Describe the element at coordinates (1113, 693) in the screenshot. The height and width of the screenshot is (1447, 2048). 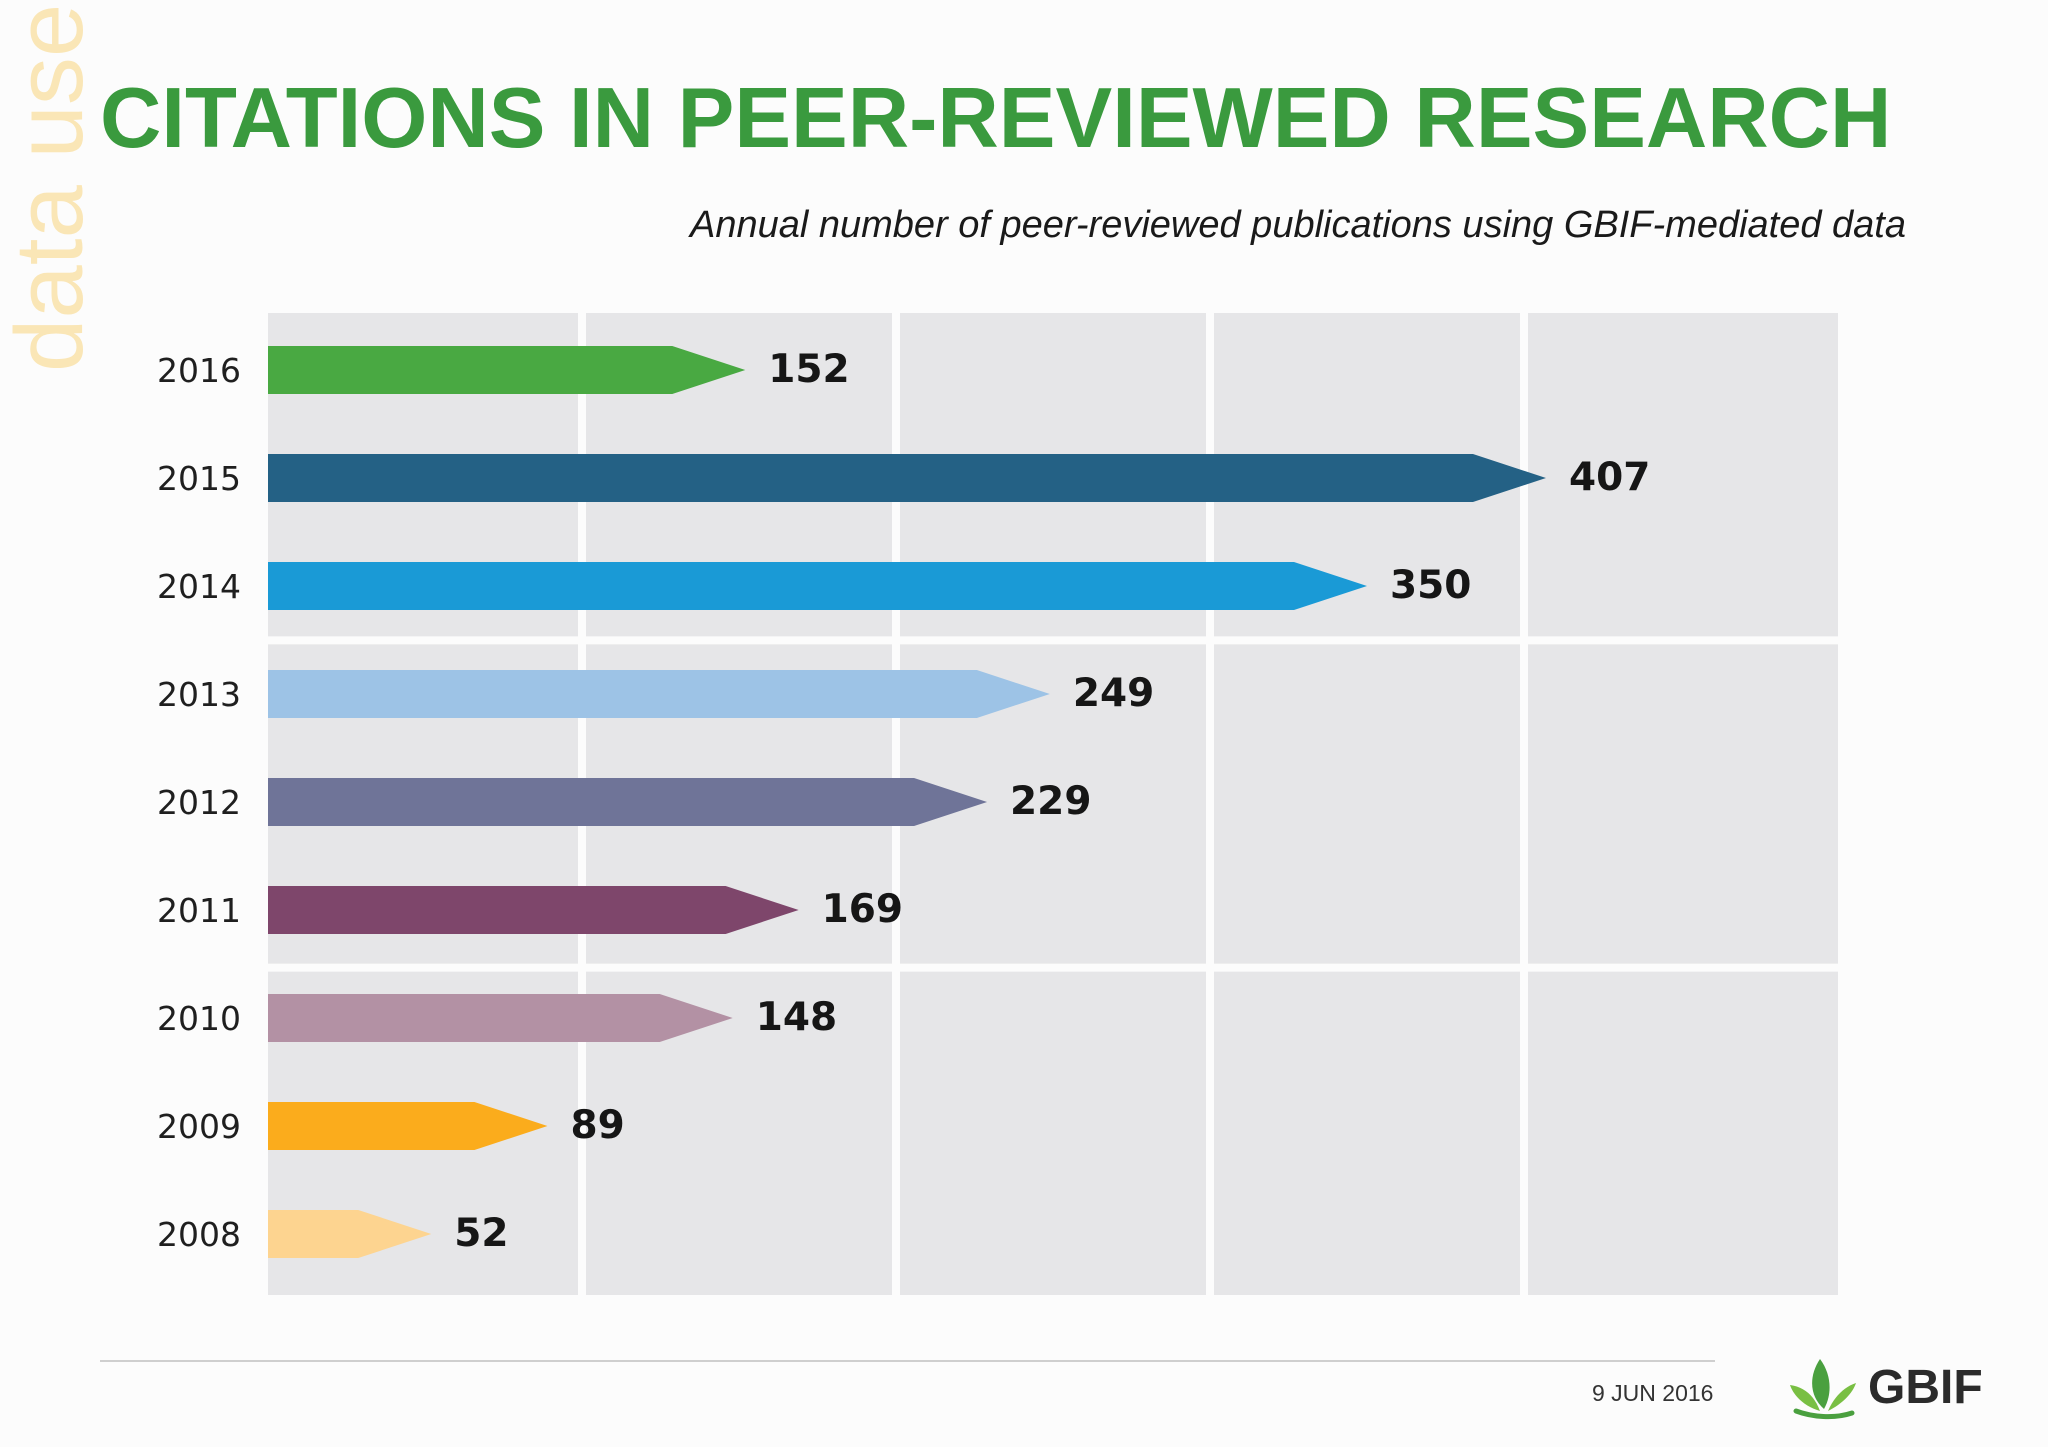
I see `value-label-2013: 249` at that location.